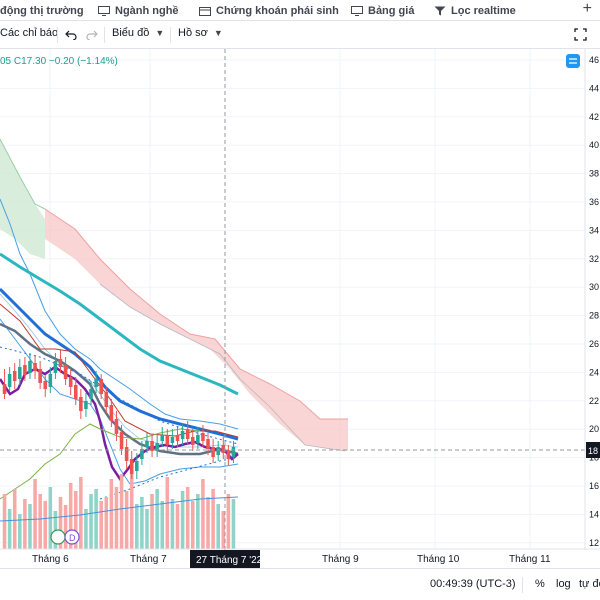 Image resolution: width=600 pixels, height=600 pixels. What do you see at coordinates (147, 10) in the screenshot?
I see `nav-industries-label: Ngành nghề` at bounding box center [147, 10].